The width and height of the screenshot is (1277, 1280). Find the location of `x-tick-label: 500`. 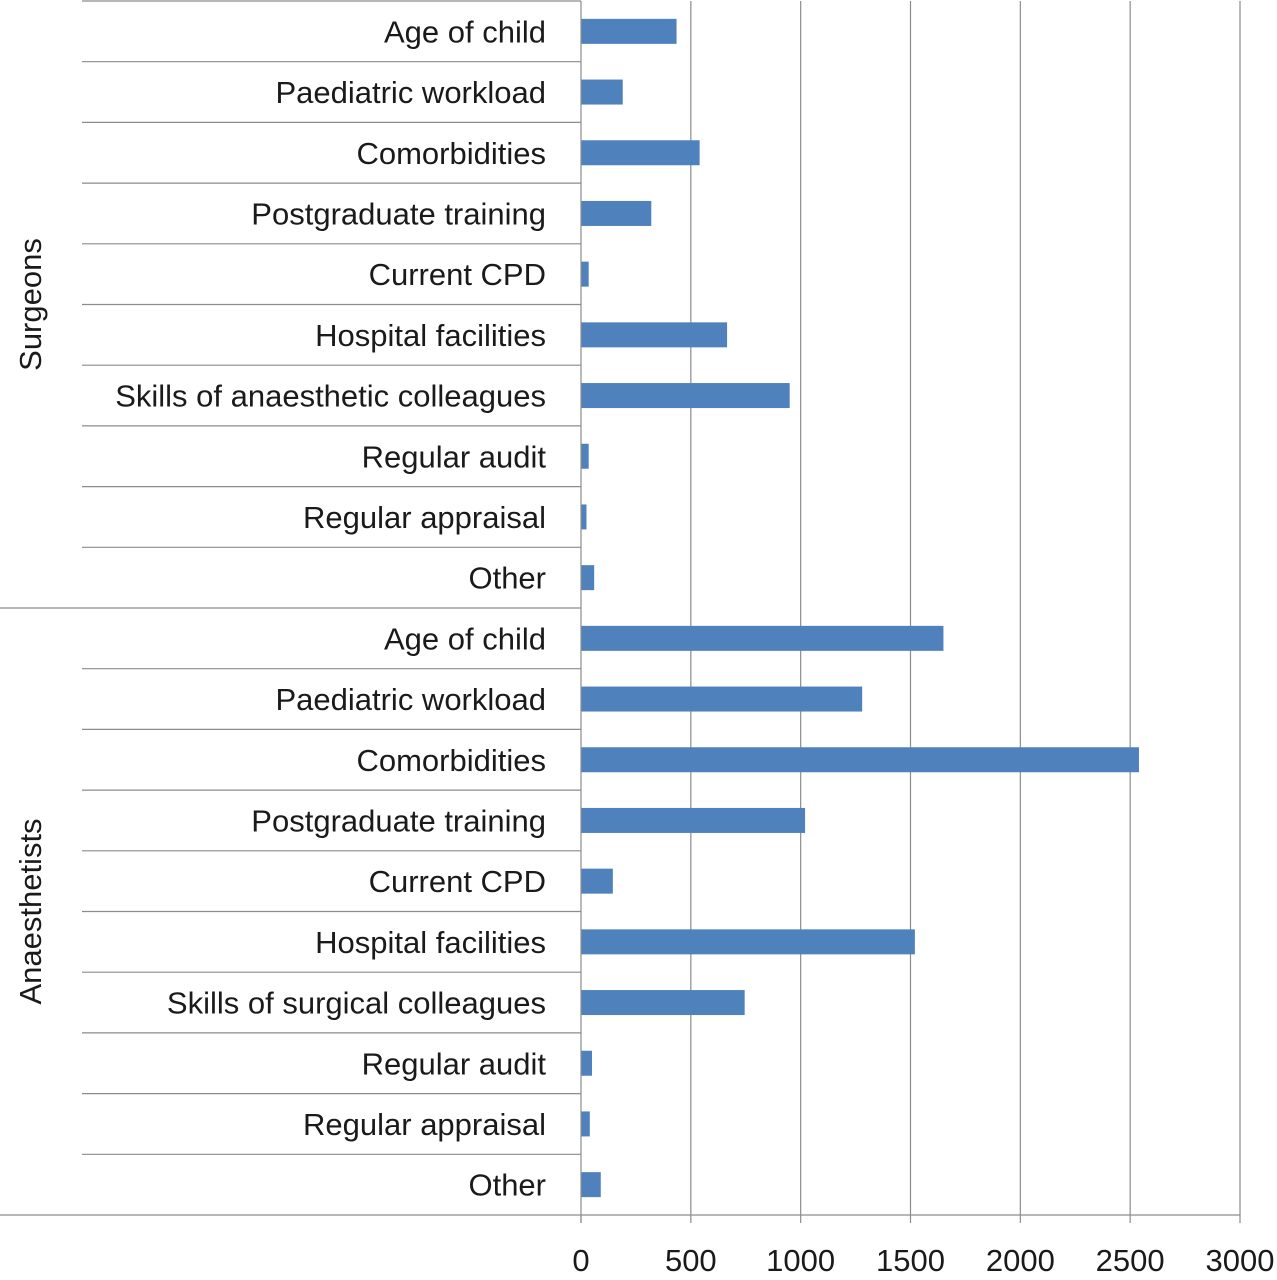

x-tick-label: 500 is located at coordinates (691, 1260).